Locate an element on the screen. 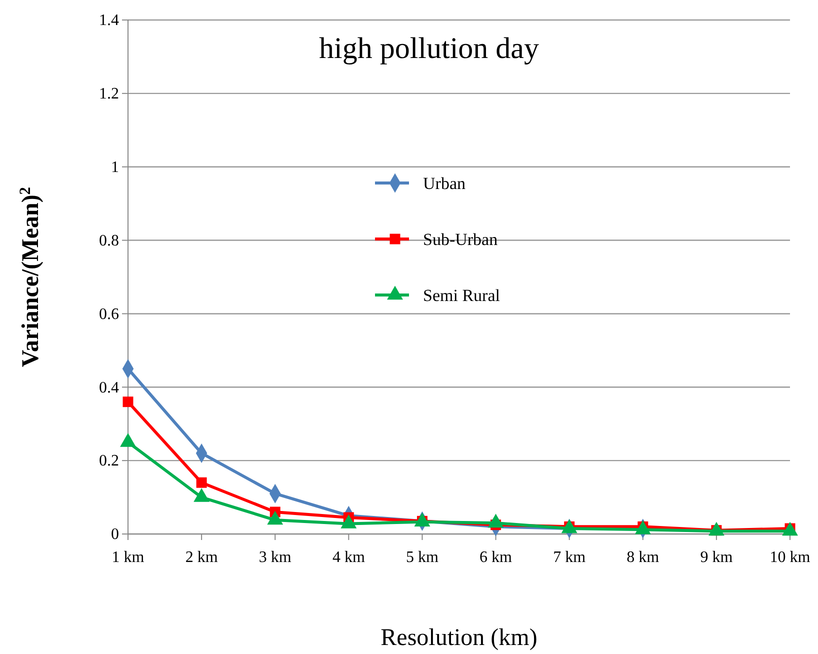 The image size is (818, 654). legend-label: Semi Rural is located at coordinates (461, 295).